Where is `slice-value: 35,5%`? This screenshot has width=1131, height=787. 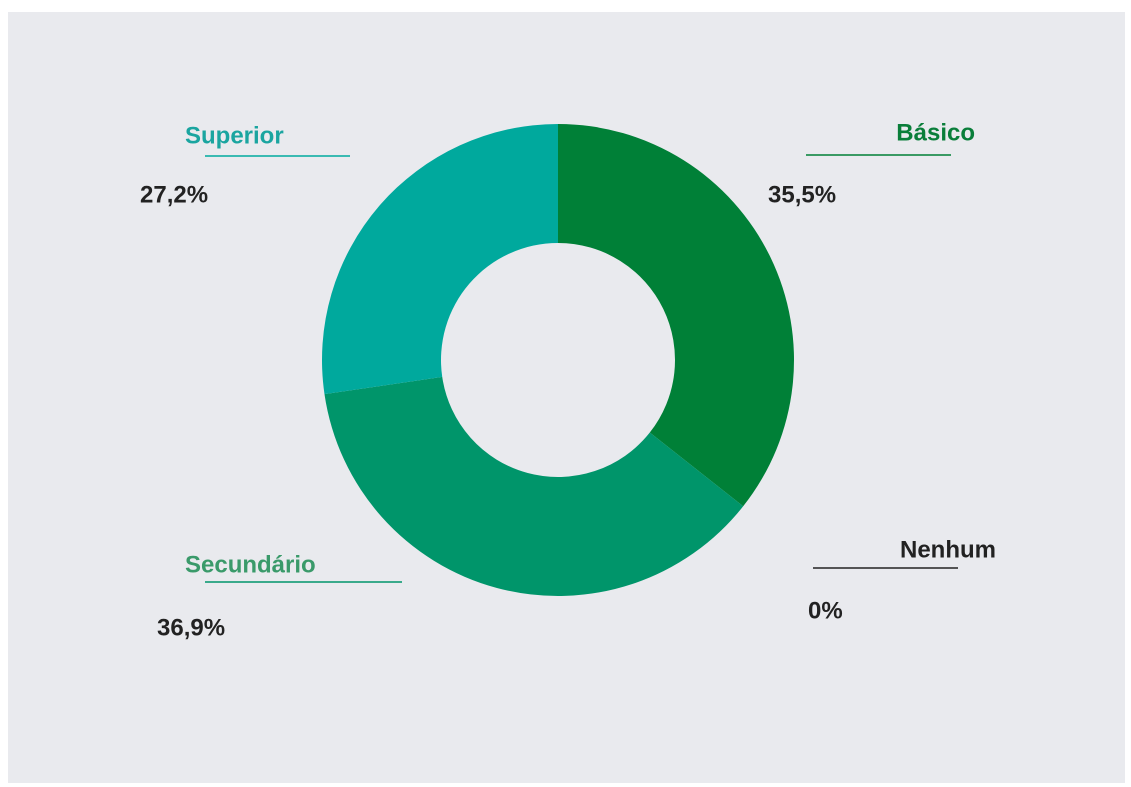
slice-value: 35,5% is located at coordinates (802, 194).